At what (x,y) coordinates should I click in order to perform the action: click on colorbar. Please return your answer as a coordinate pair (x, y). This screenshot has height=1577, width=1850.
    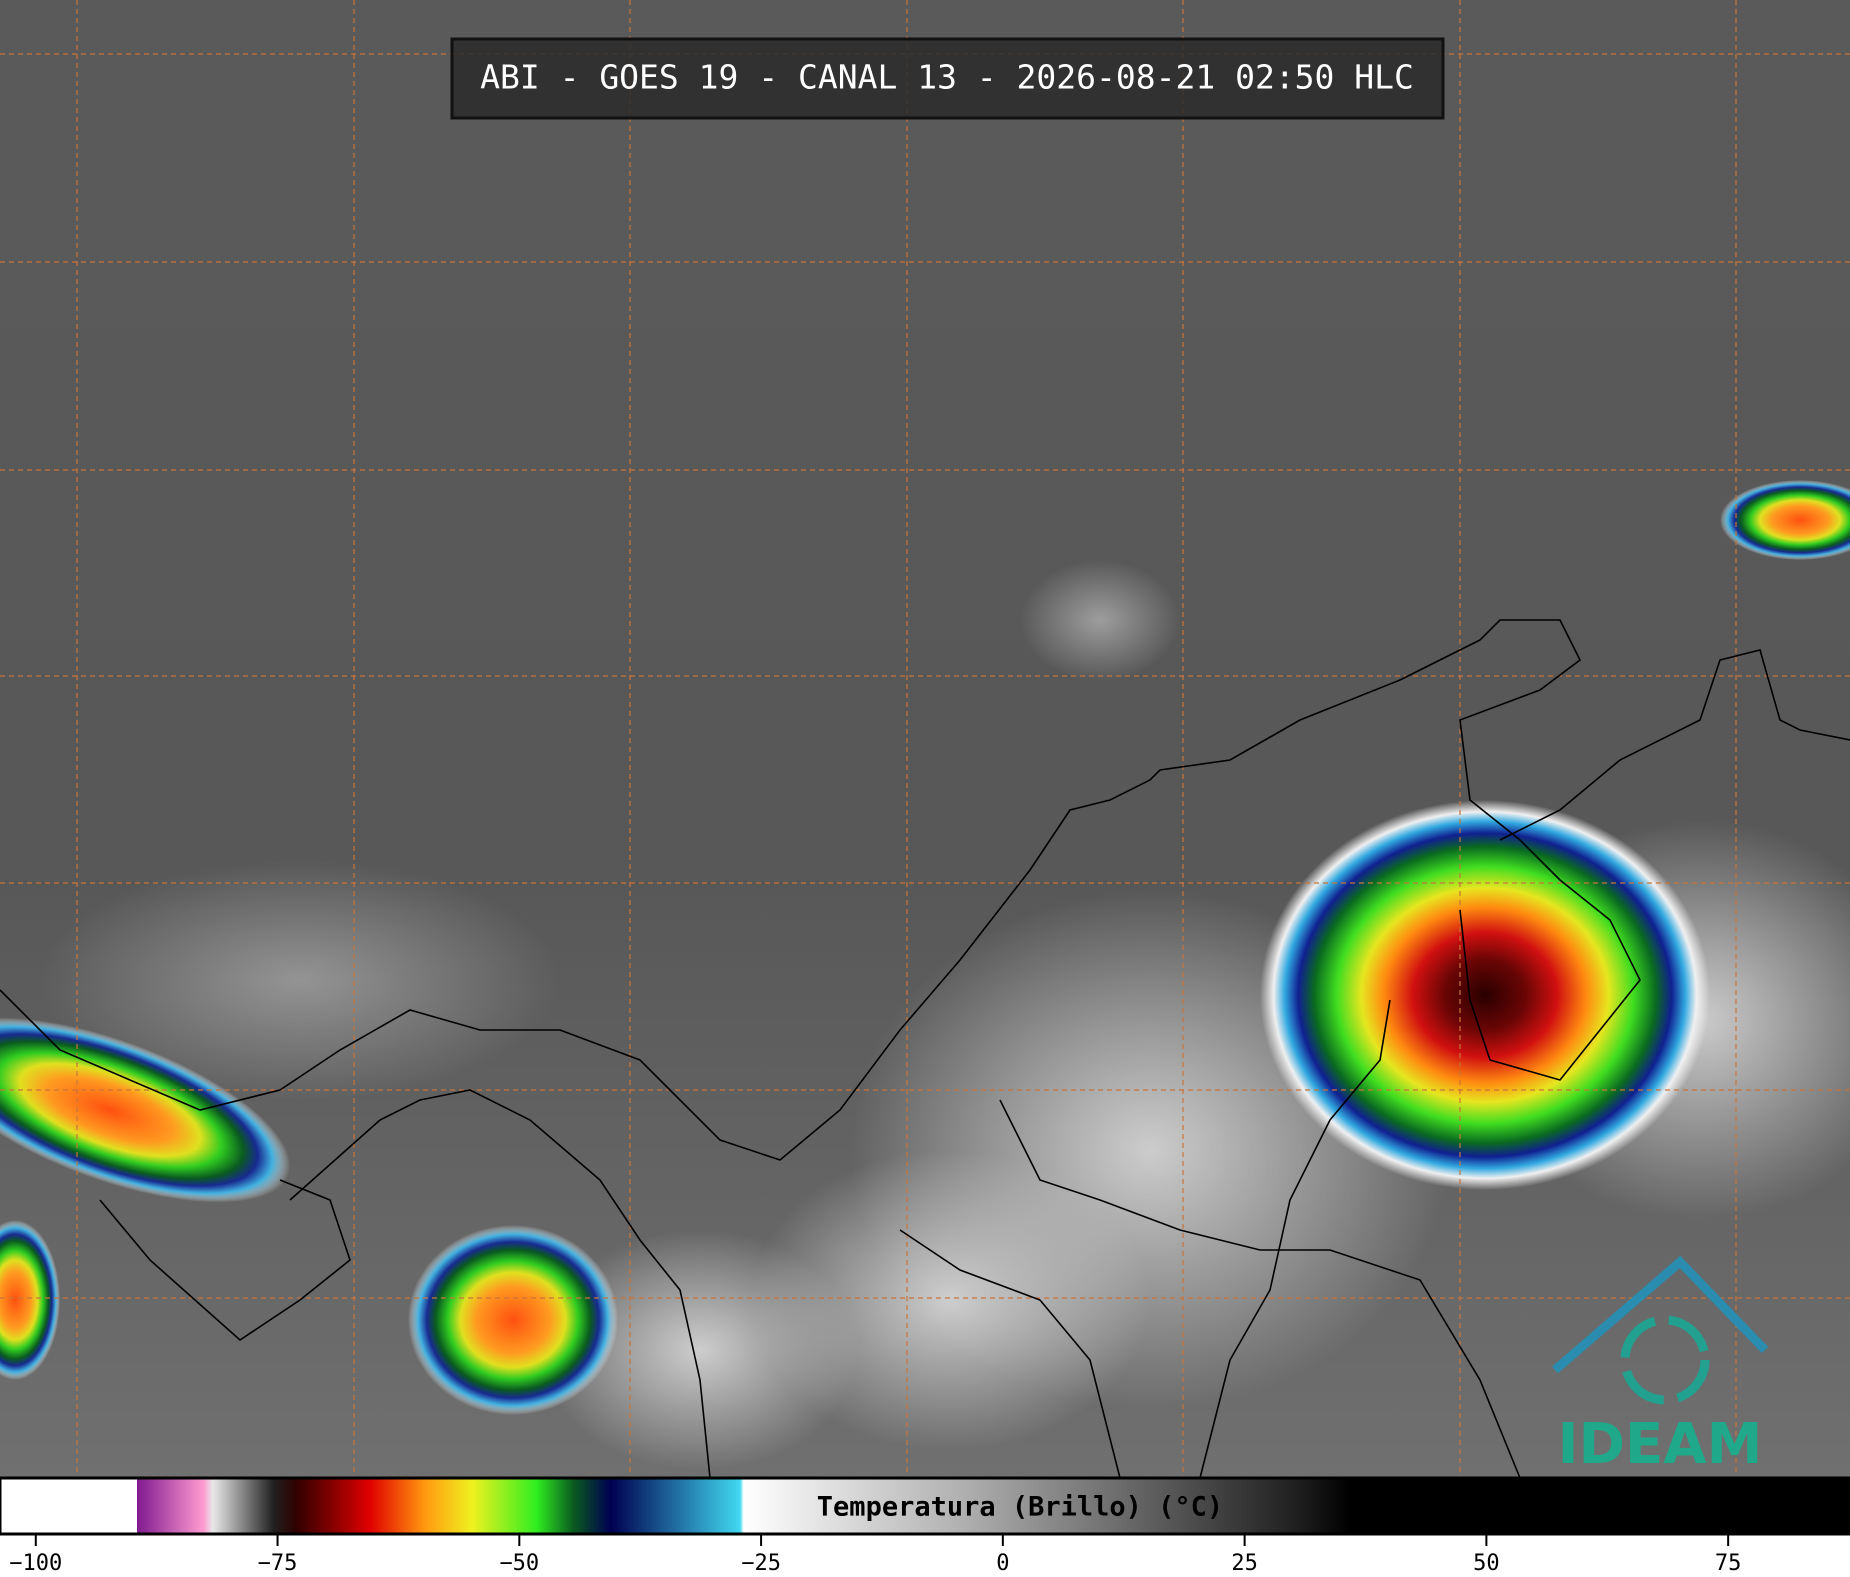
    Looking at the image, I should click on (925, 1506).